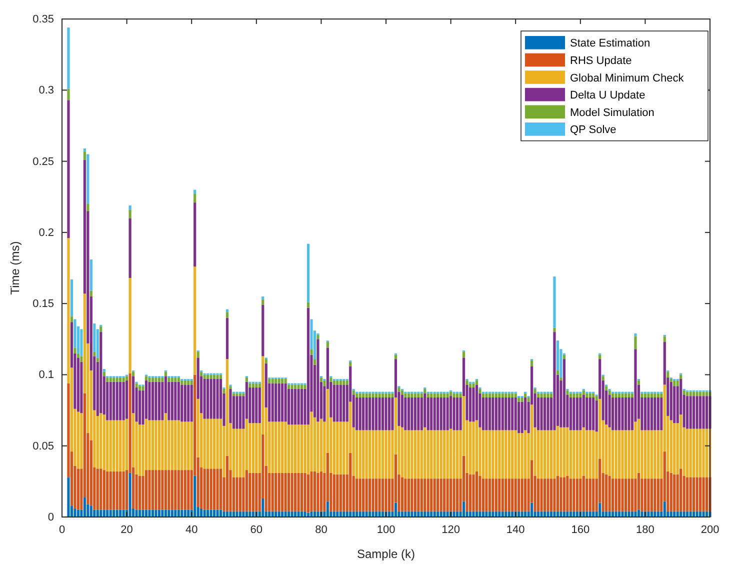  I want to click on legend-label: QP Solve, so click(593, 130).